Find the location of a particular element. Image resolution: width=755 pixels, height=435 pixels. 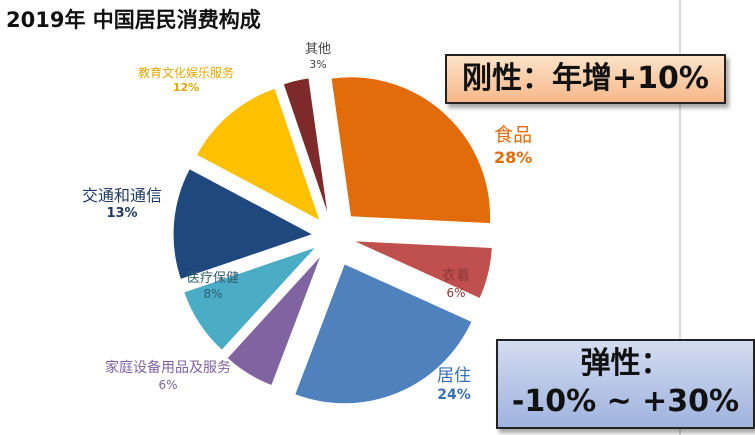

label-food: 食品 28% is located at coordinates (513, 146).